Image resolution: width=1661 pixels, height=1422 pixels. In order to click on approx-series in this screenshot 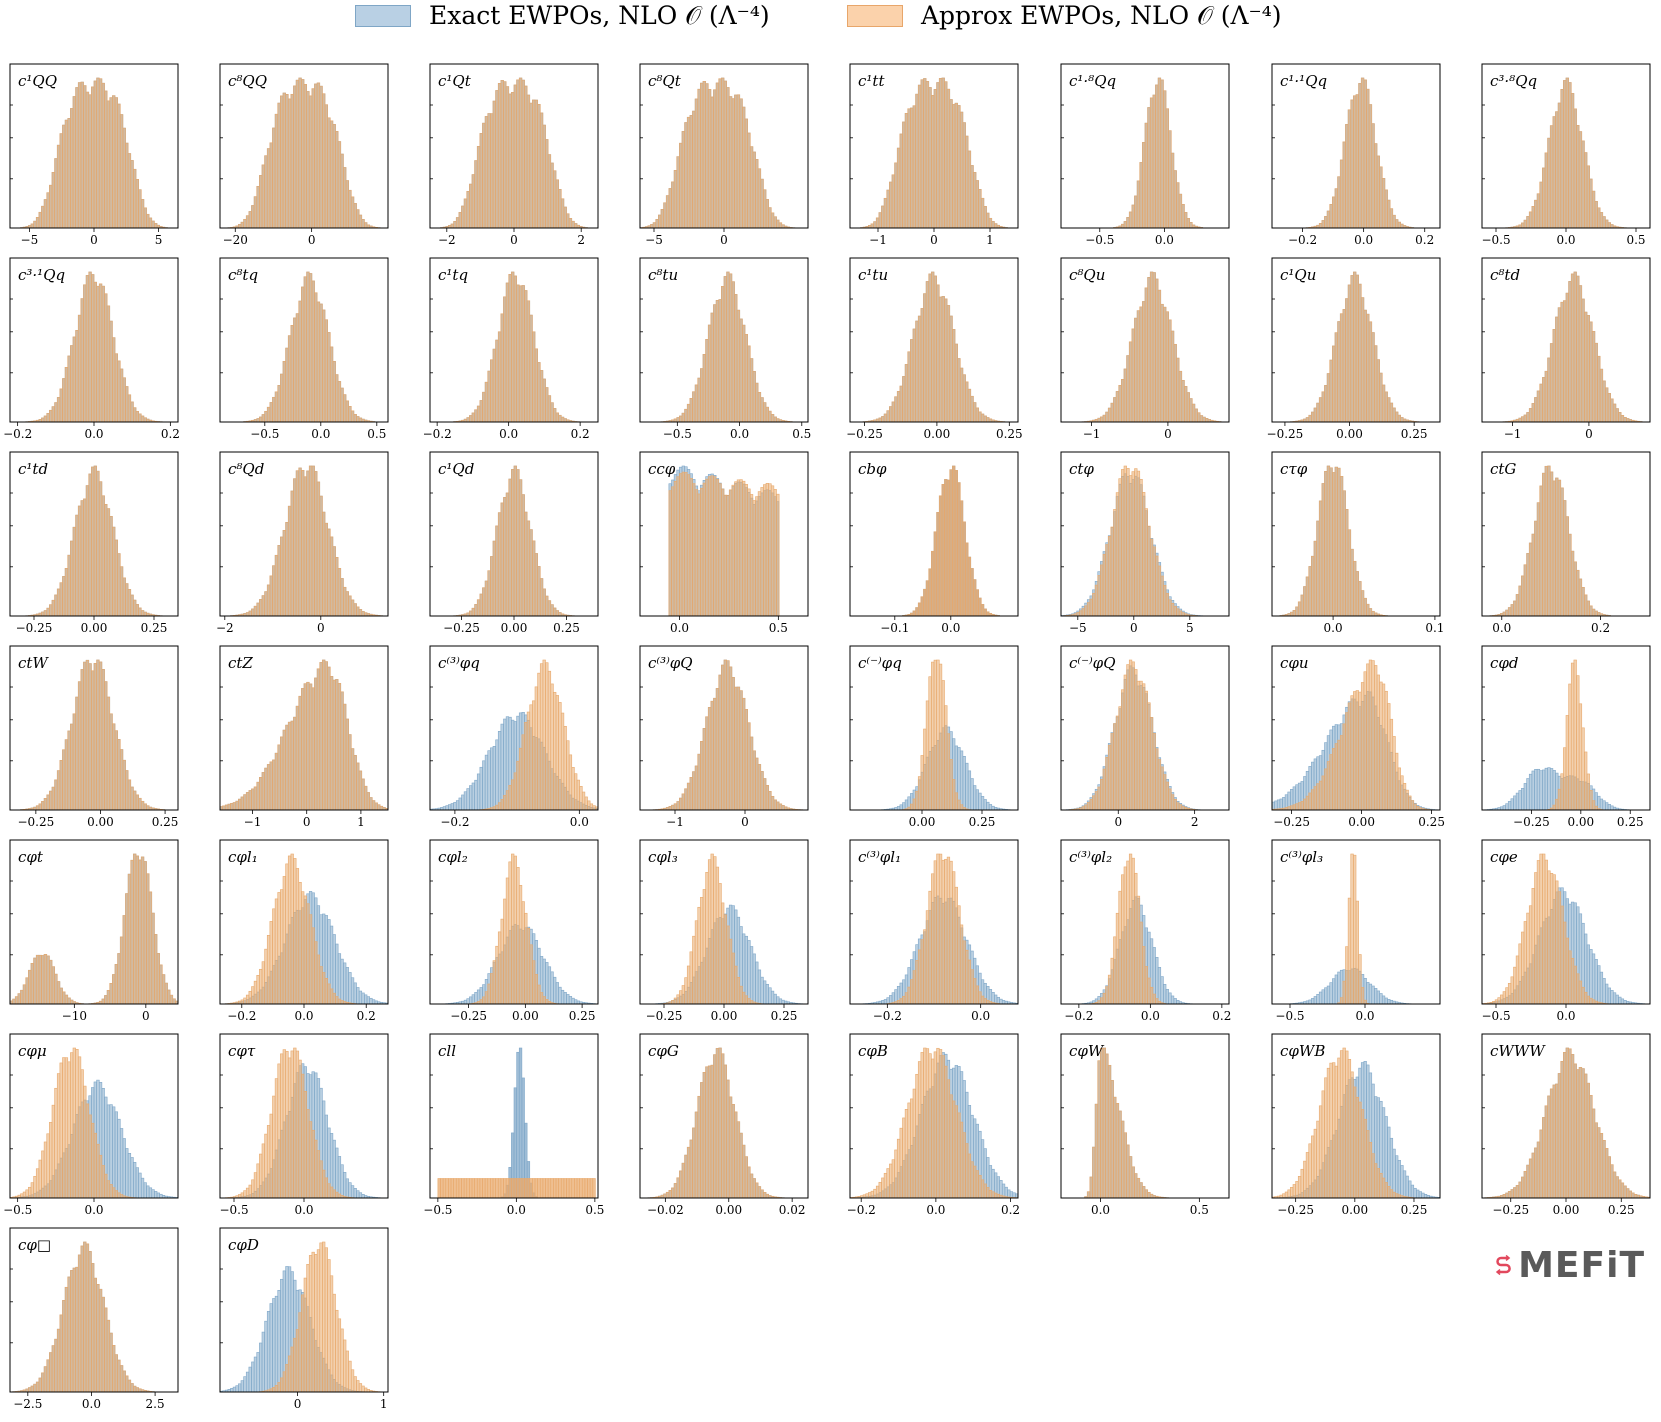, I will do `click(951, 541)`.